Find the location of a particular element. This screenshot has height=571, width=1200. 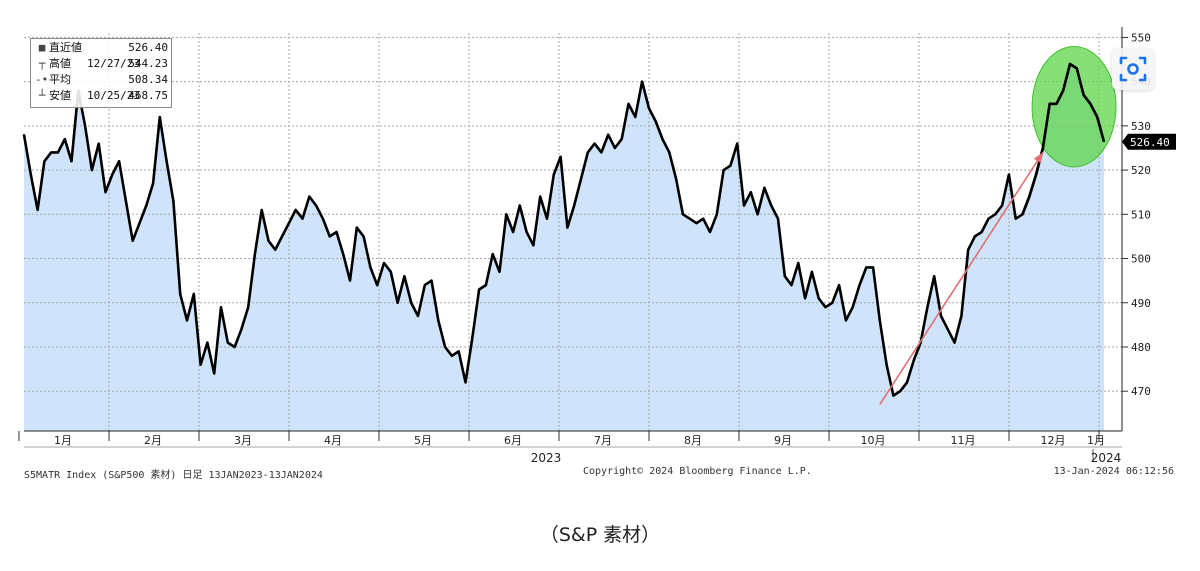

legend-date-low: 10/25/23 is located at coordinates (113, 95).